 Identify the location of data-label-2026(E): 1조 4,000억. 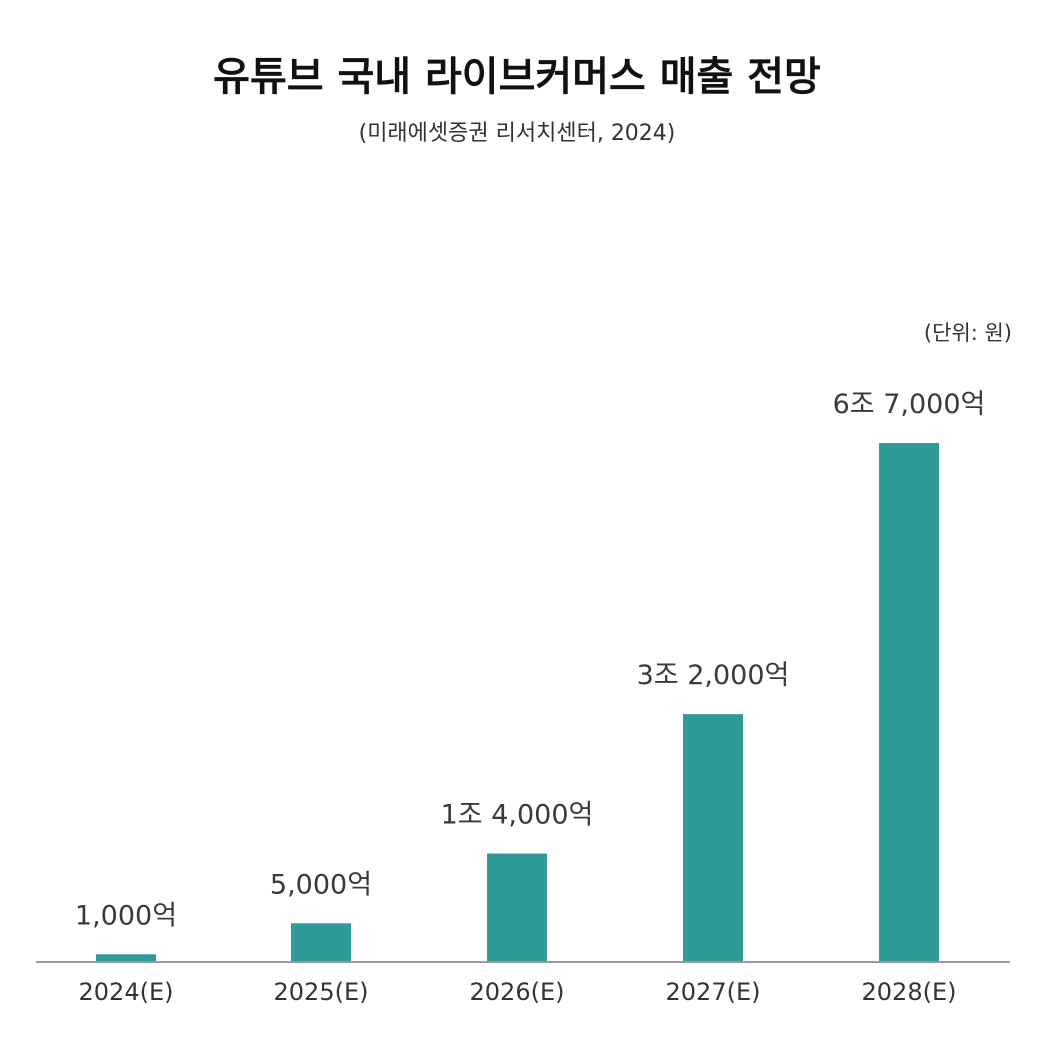
(517, 815).